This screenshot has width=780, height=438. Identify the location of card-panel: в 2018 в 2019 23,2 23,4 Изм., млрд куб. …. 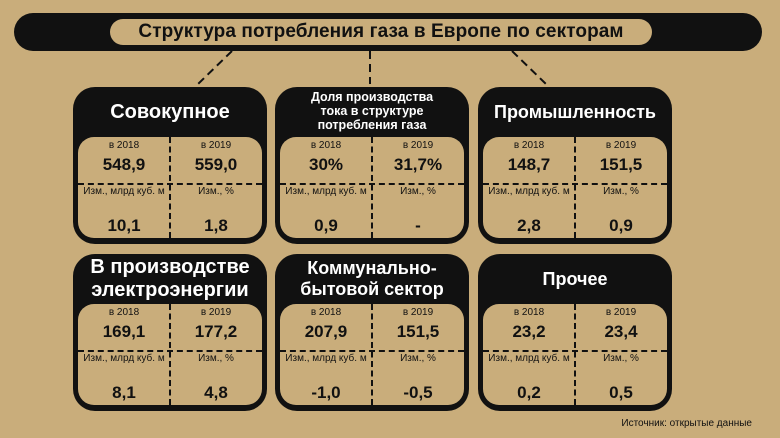
(575, 354).